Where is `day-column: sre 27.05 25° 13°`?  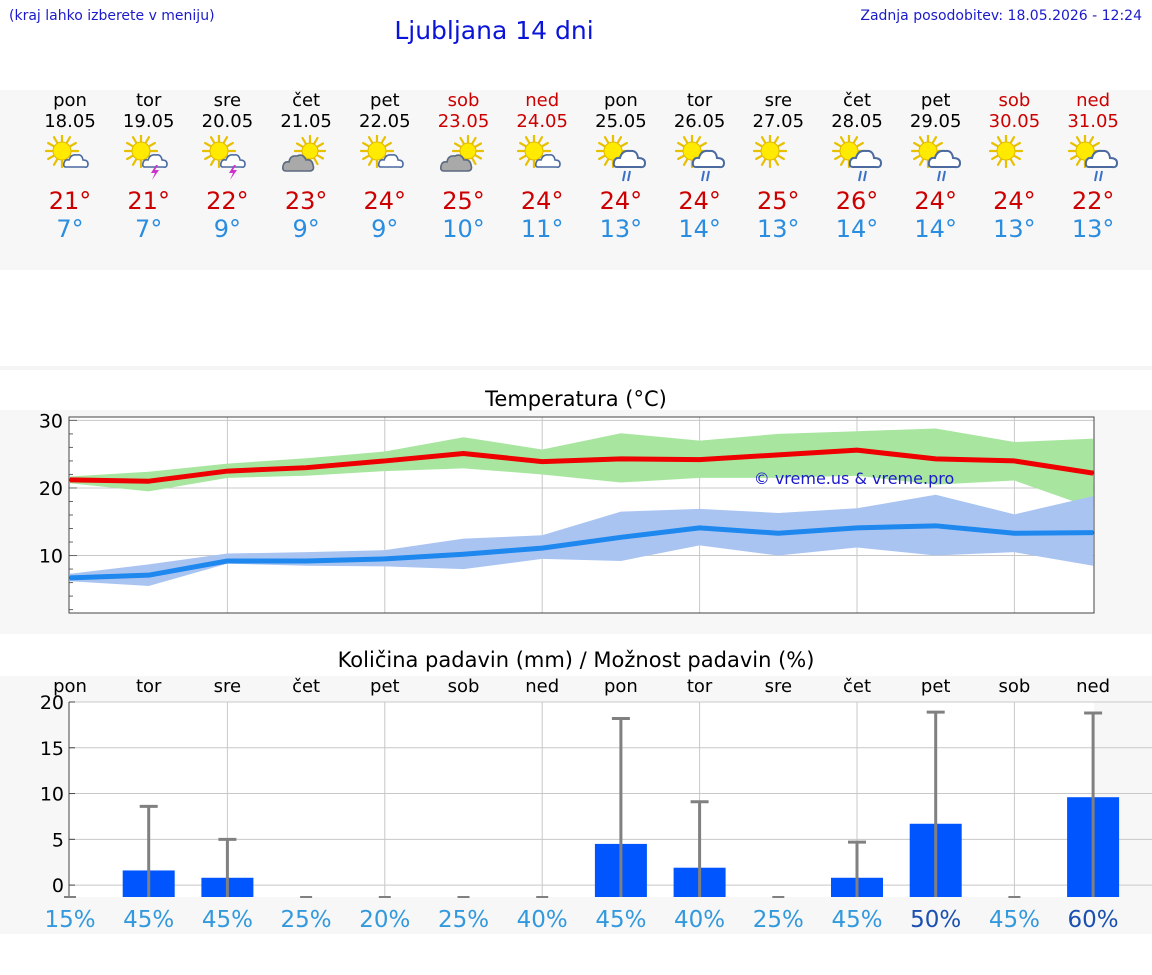 day-column: sre 27.05 25° 13° is located at coordinates (778, 166).